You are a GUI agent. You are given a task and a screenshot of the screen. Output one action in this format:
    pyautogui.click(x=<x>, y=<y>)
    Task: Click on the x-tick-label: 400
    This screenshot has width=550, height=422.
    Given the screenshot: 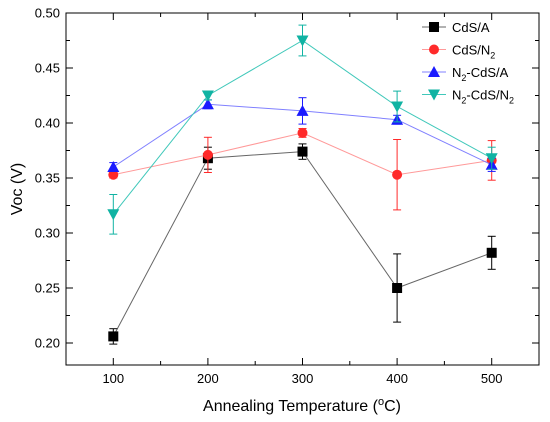 What is the action you would take?
    pyautogui.click(x=397, y=378)
    